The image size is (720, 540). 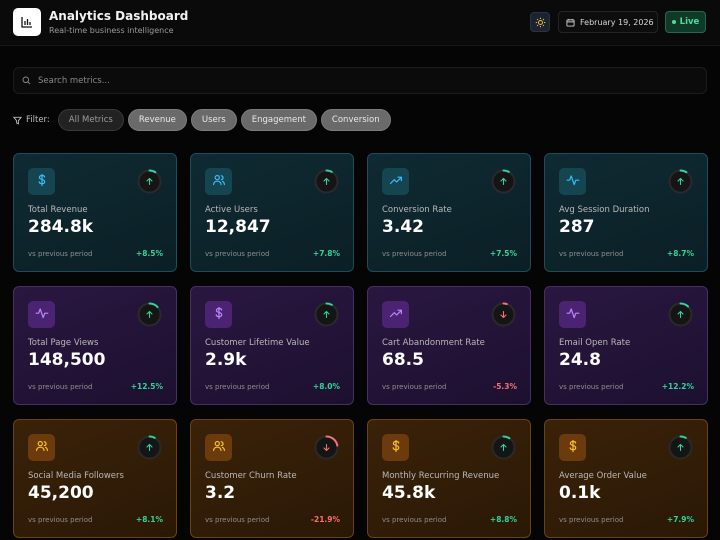 I want to click on metric-change: +7.8%, so click(x=326, y=253).